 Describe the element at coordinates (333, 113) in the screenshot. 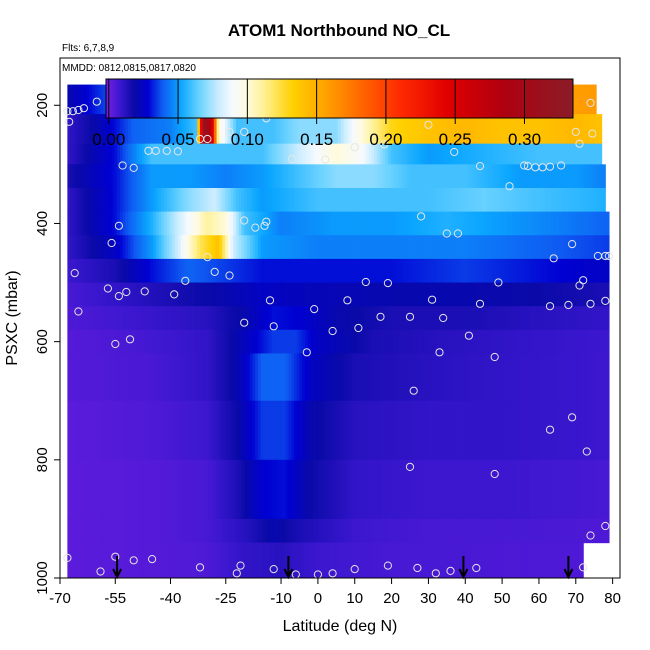

I see `colorbar: 0.00 0.05 0.10 0.15 0.20 0.25 0.30` at that location.